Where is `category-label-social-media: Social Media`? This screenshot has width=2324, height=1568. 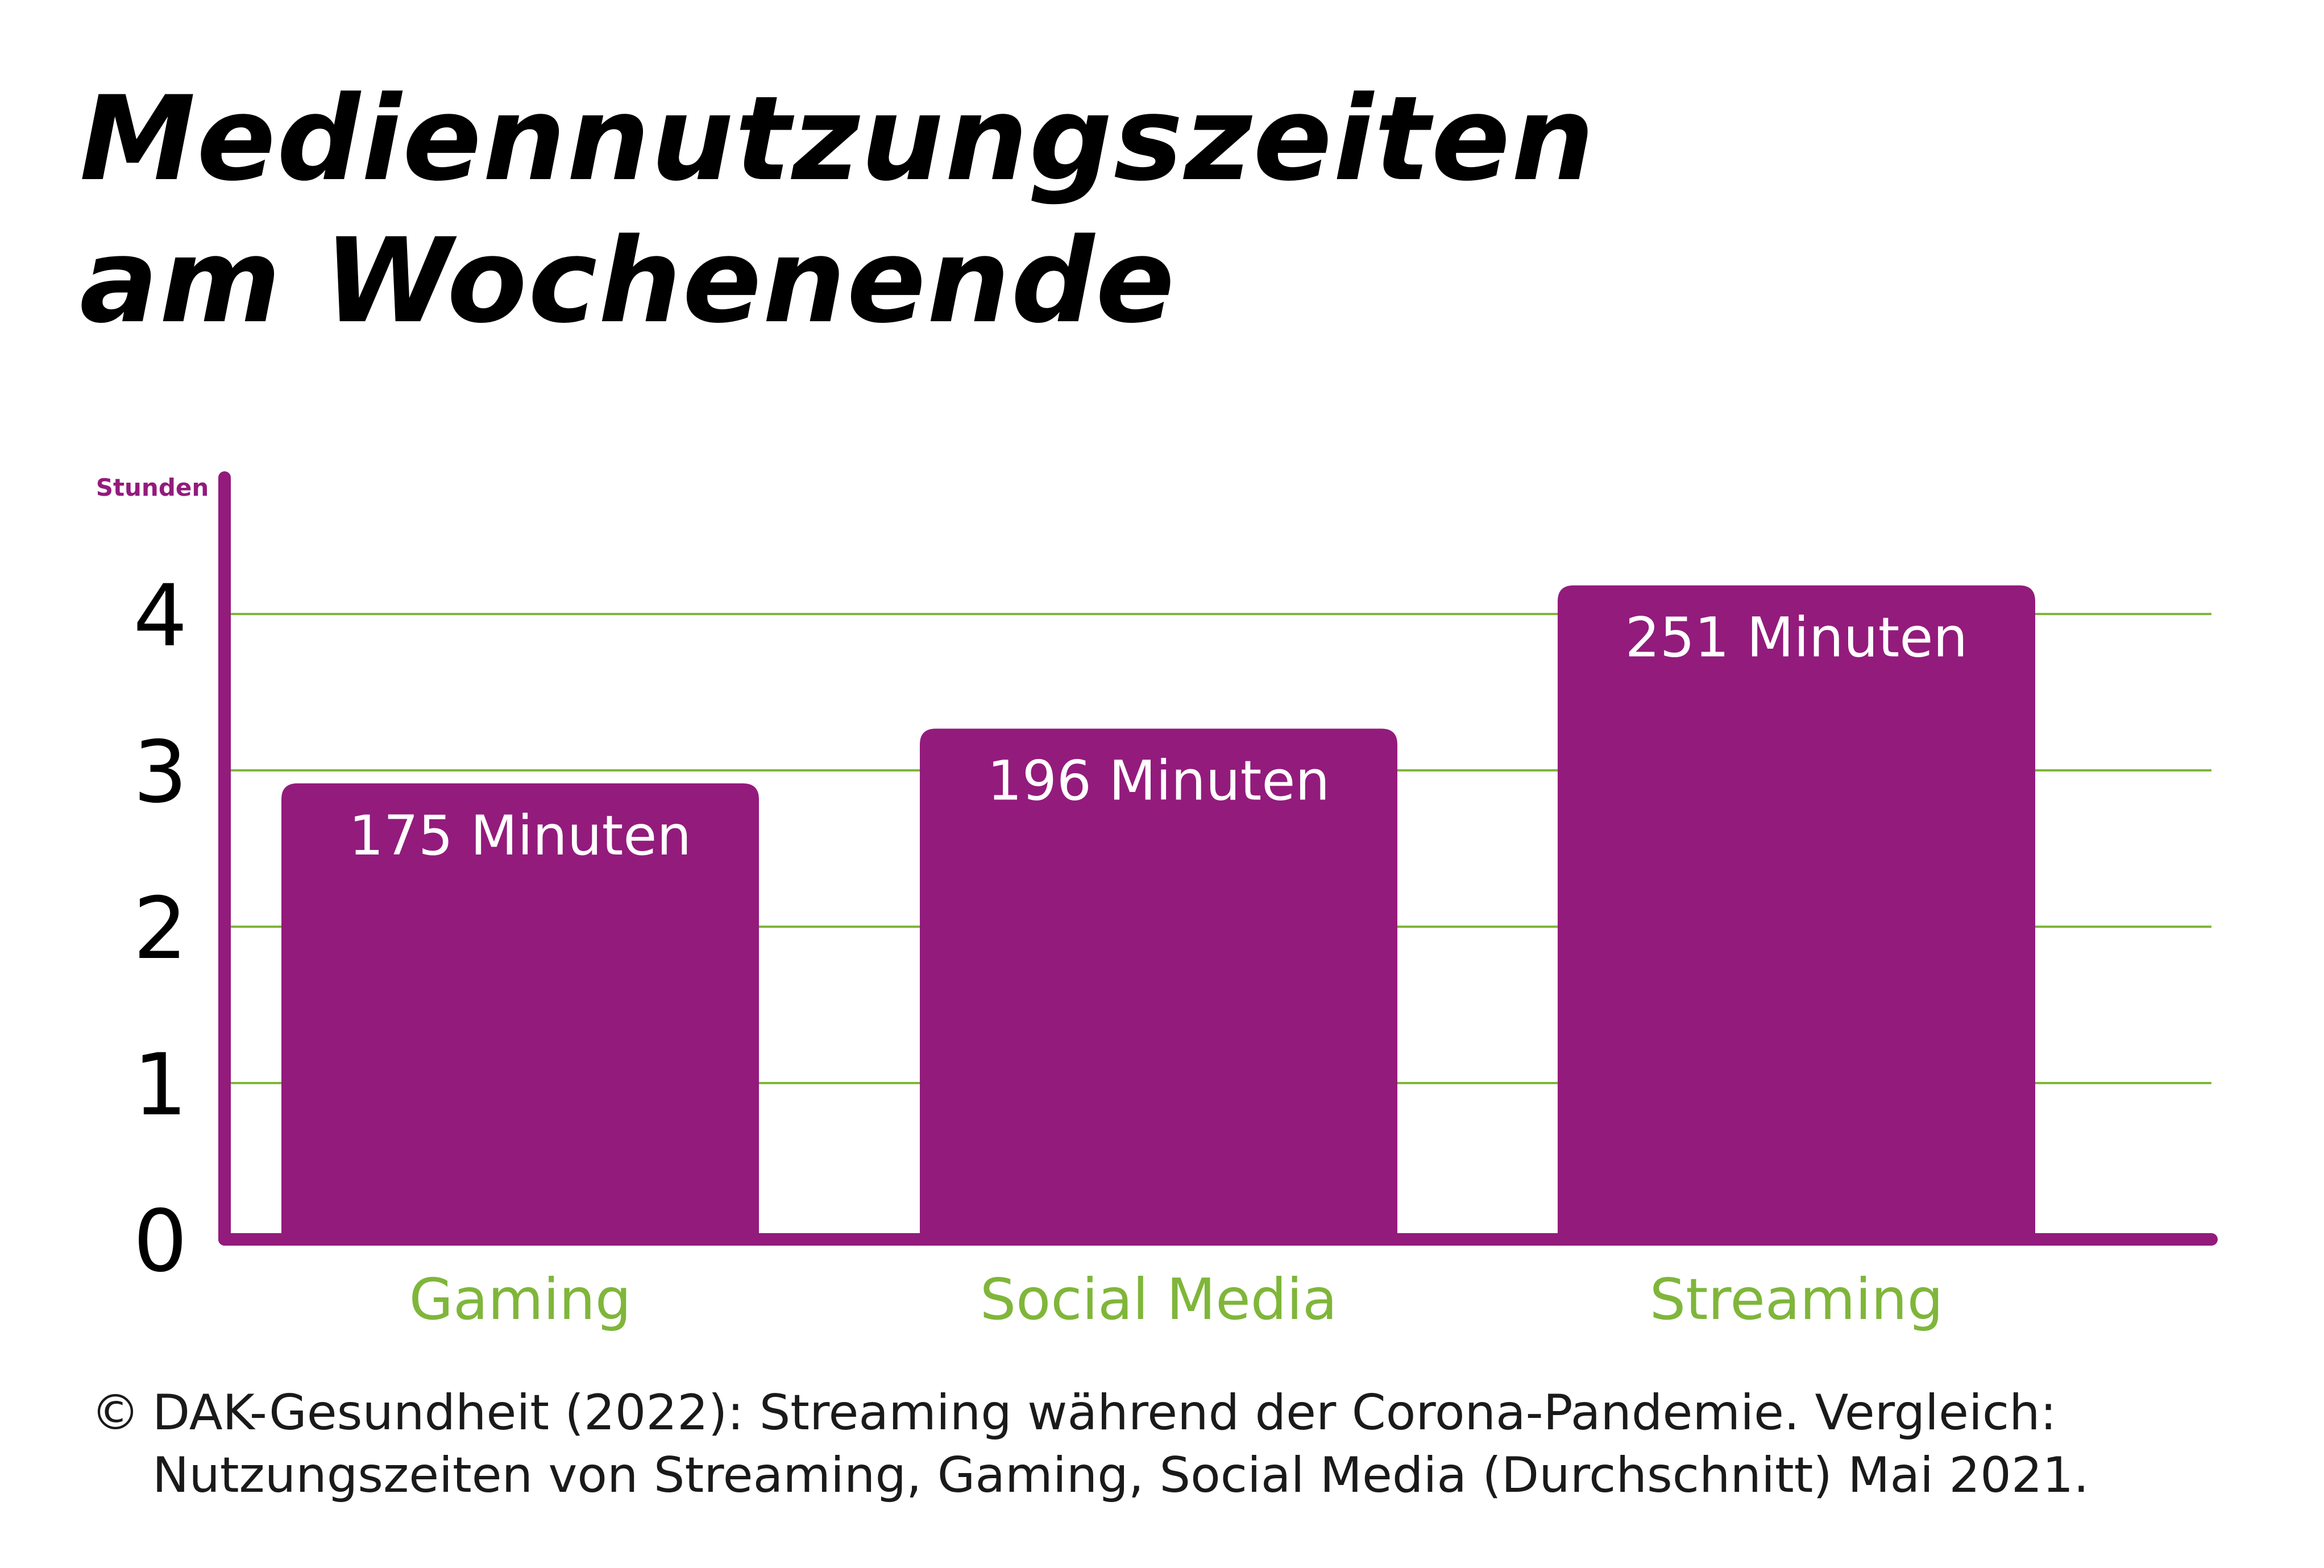 category-label-social-media: Social Media is located at coordinates (1159, 1299).